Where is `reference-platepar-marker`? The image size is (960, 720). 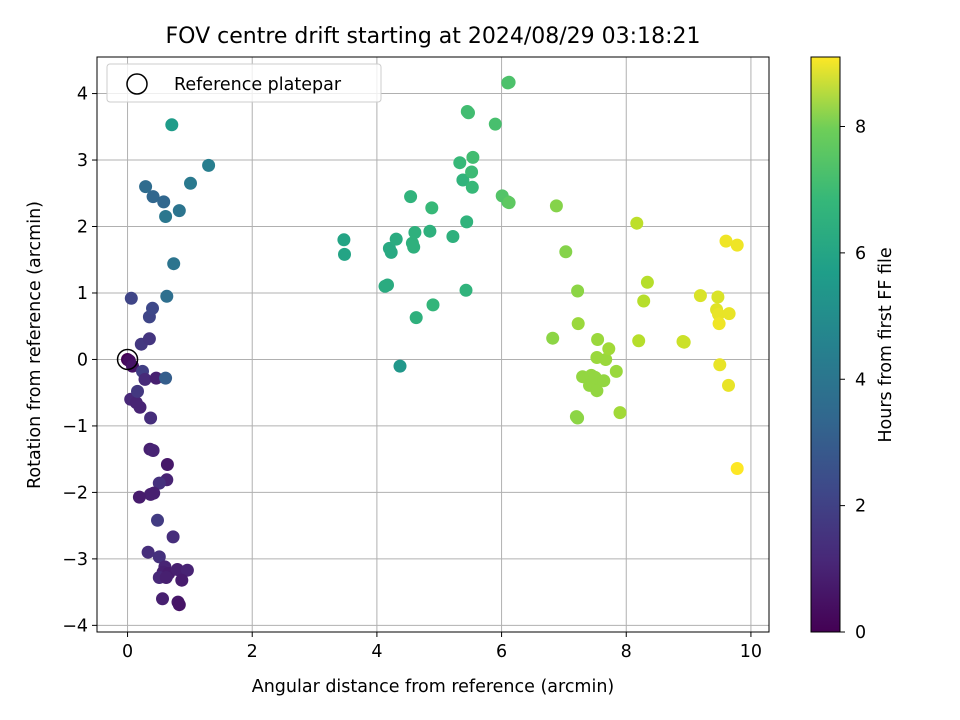 reference-platepar-marker is located at coordinates (127, 359).